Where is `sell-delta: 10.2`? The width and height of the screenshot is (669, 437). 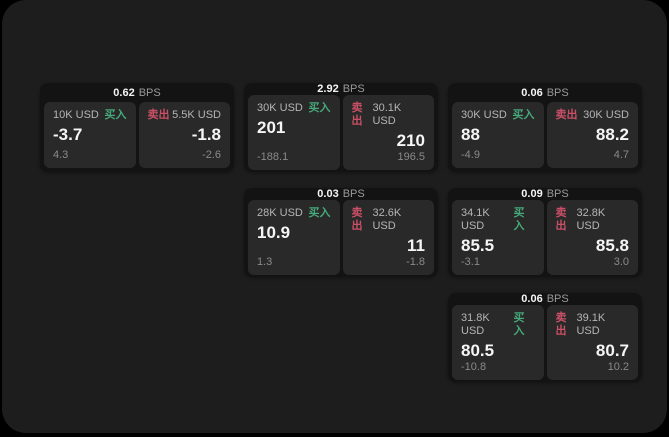
sell-delta: 10.2 is located at coordinates (618, 367).